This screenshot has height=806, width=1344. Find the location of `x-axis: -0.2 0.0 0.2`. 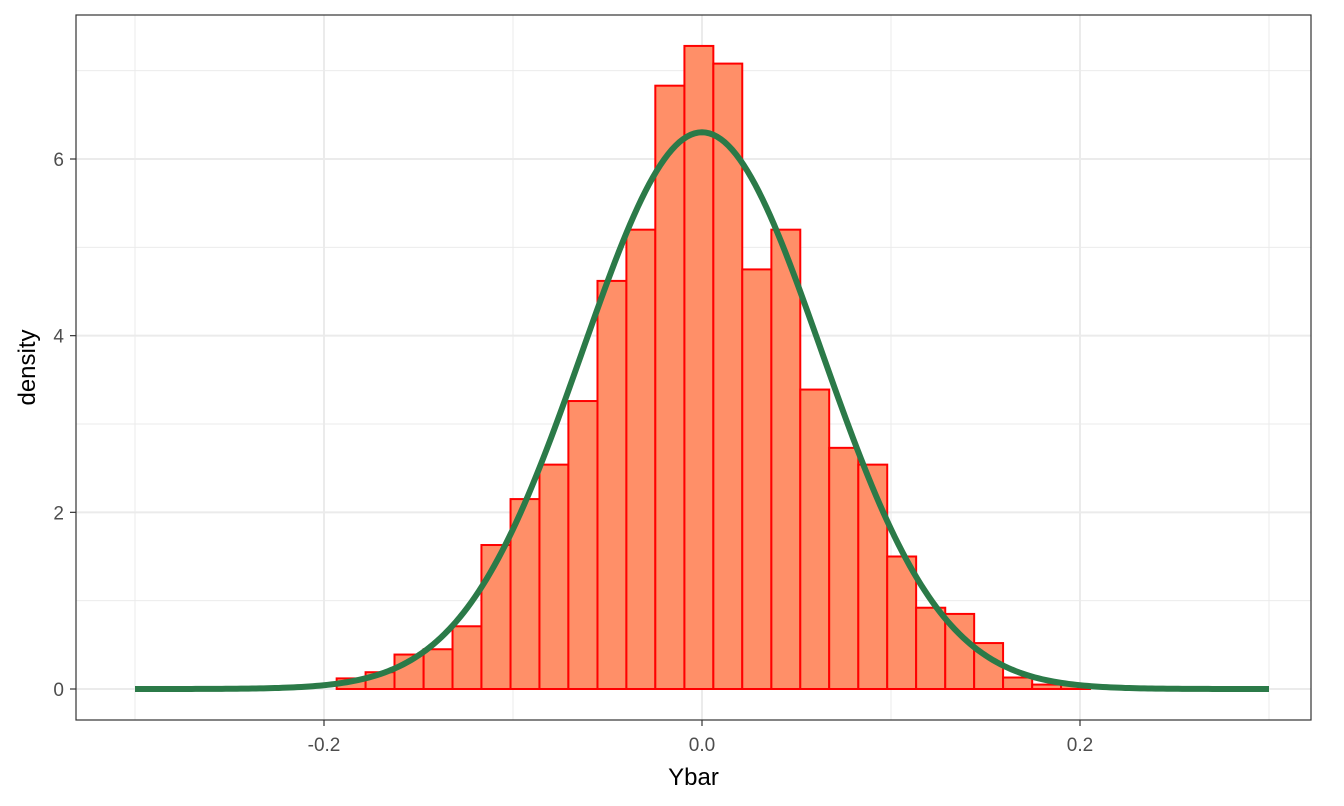

x-axis: -0.2 0.0 0.2 is located at coordinates (700, 738).